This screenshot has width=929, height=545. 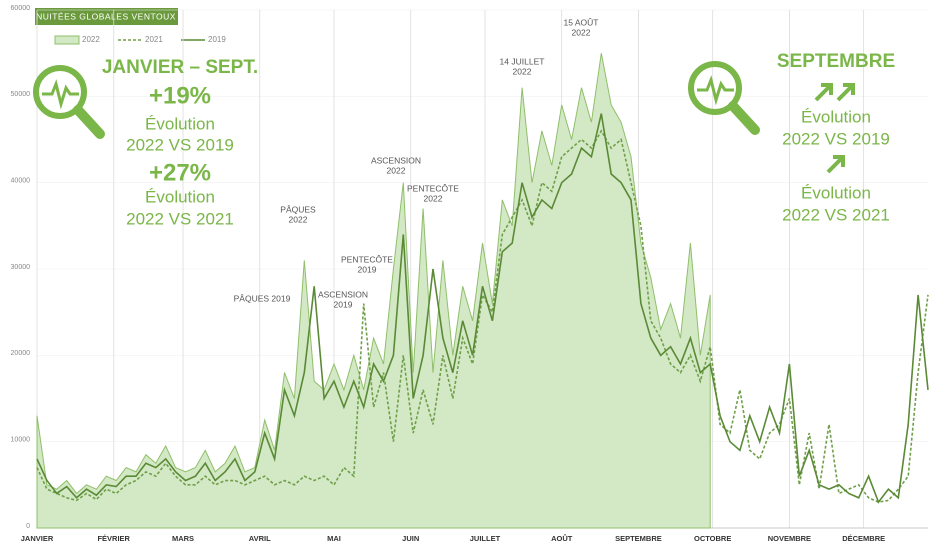 I want to click on y-tick-label: 40000, so click(x=21, y=181).